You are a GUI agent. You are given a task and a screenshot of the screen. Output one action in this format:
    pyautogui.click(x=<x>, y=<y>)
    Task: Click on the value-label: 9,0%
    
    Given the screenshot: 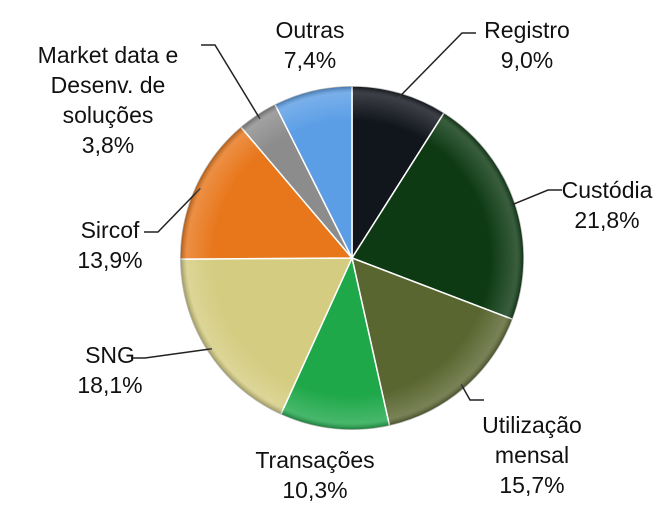 What is the action you would take?
    pyautogui.click(x=527, y=60)
    